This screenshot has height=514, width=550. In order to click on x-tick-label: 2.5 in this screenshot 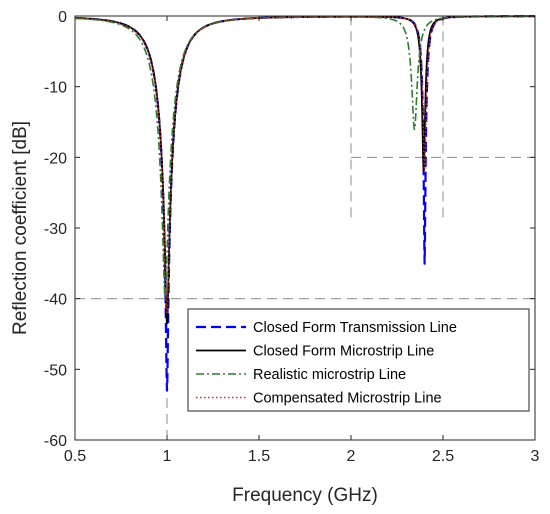, I will do `click(443, 456)`.